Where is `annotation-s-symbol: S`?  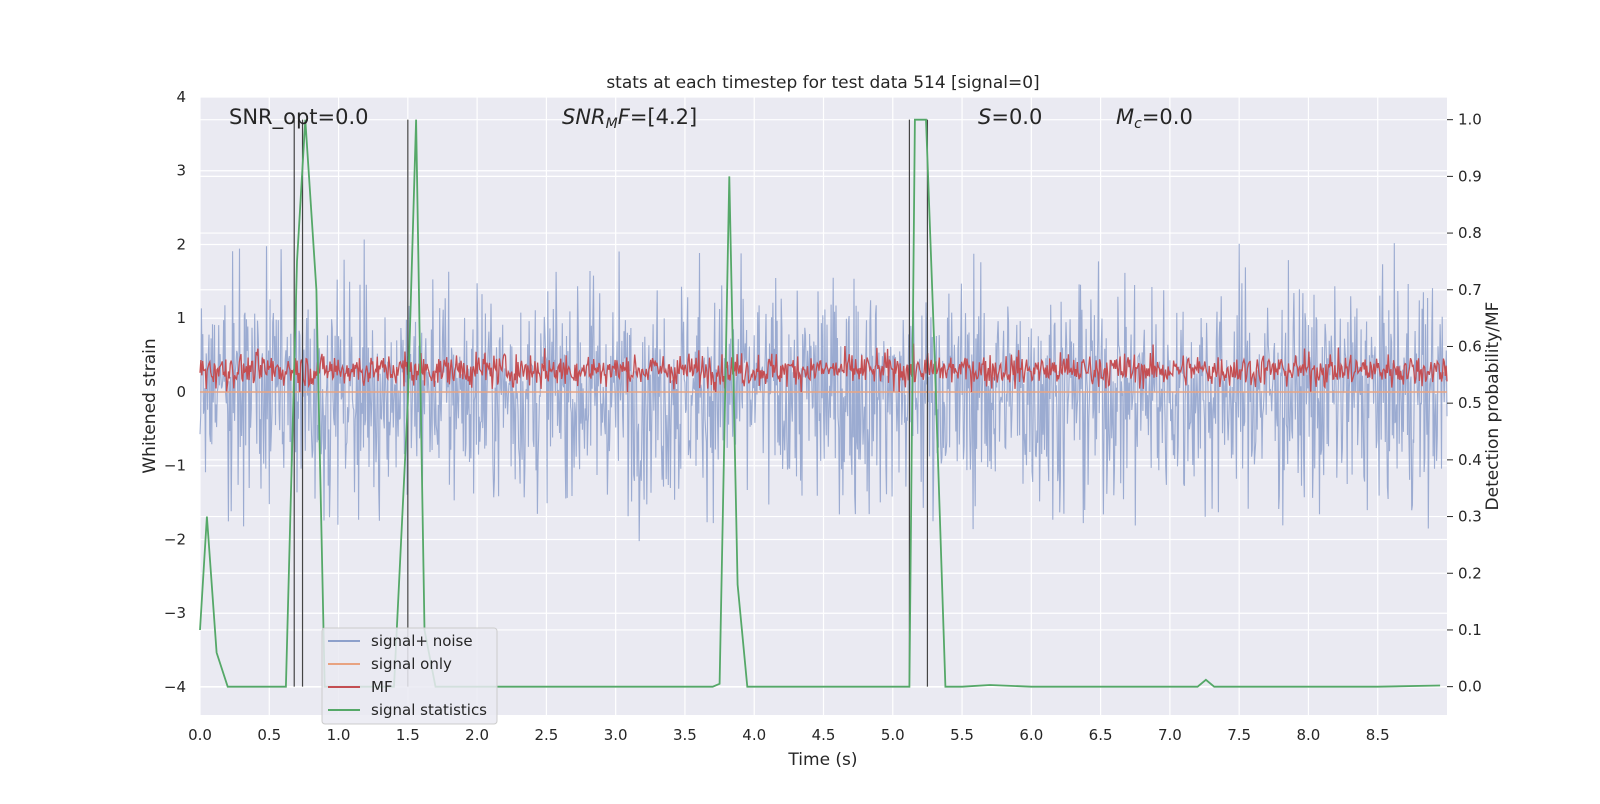
annotation-s-symbol: S is located at coordinates (984, 117).